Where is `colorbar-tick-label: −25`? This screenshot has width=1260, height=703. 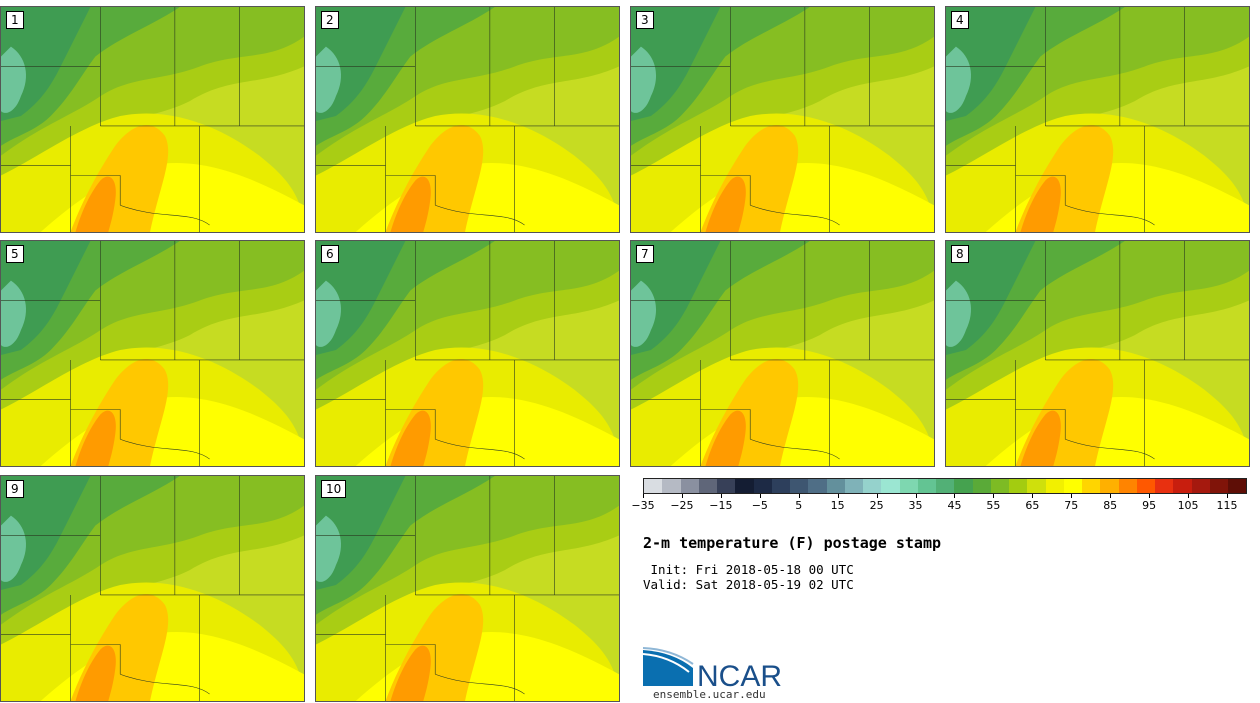
colorbar-tick-label: −25 is located at coordinates (682, 505).